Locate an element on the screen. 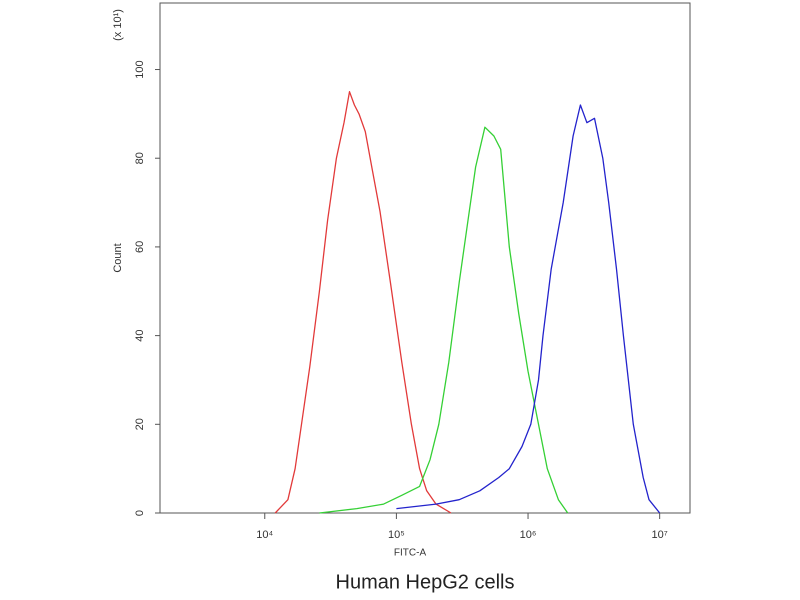  x-tick-label: 10⁷ is located at coordinates (660, 535).